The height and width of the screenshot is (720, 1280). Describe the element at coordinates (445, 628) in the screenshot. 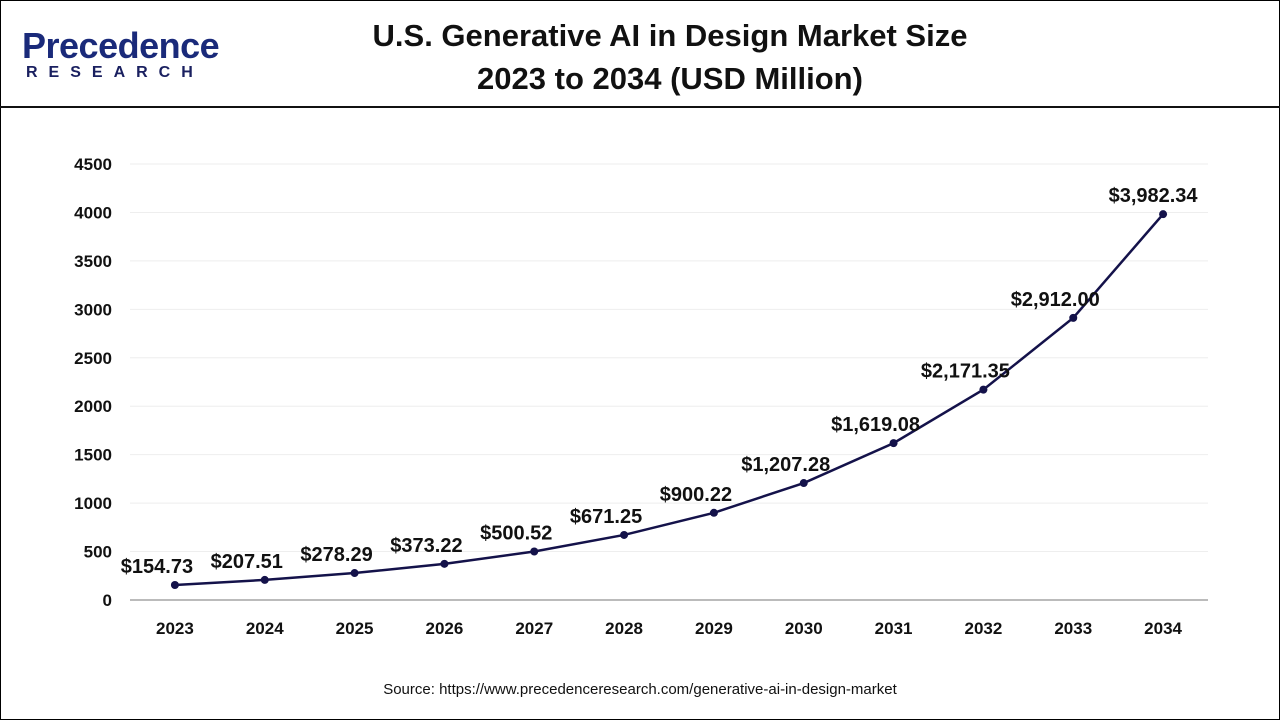

I see `x-tick-label: 2026` at that location.